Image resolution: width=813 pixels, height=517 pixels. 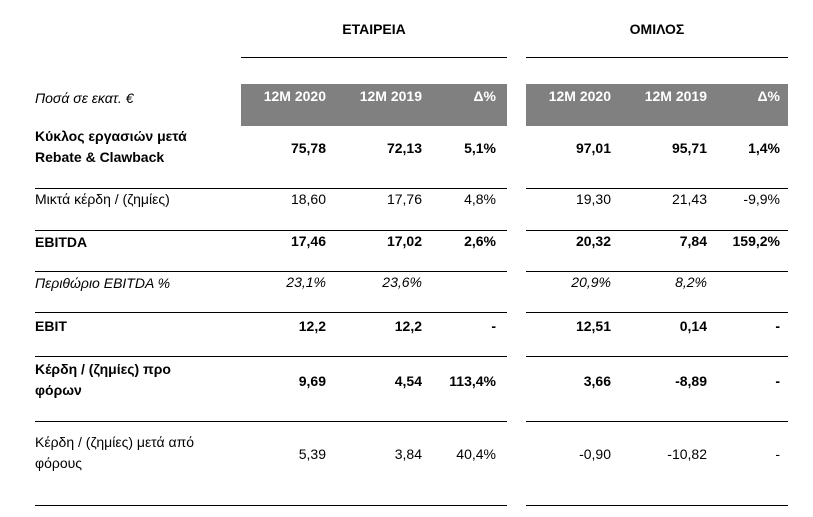 What do you see at coordinates (593, 326) in the screenshot?
I see `group-2020-cell: 12,51` at bounding box center [593, 326].